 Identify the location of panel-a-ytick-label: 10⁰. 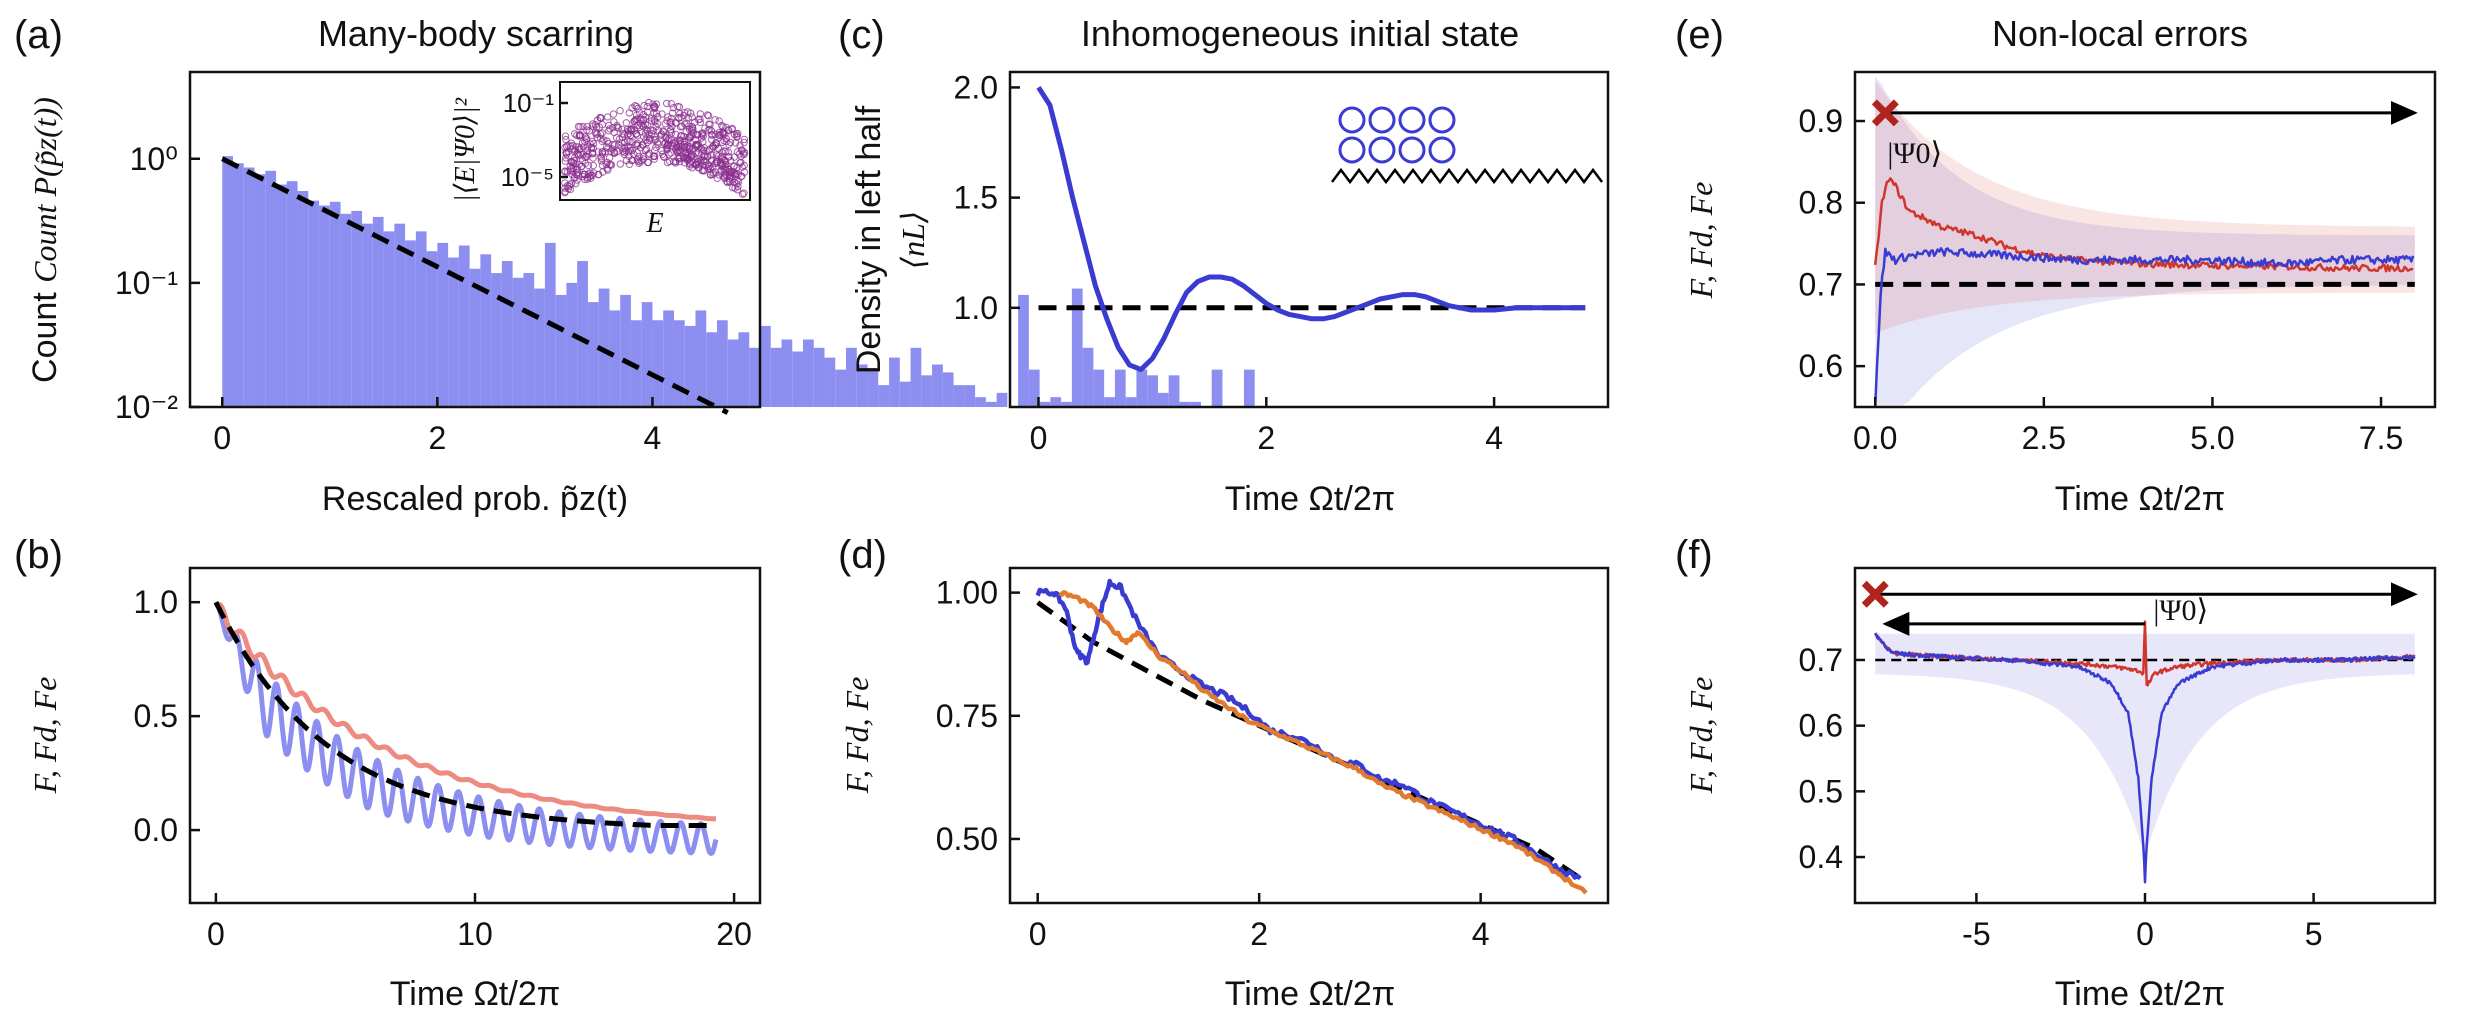
(154, 159).